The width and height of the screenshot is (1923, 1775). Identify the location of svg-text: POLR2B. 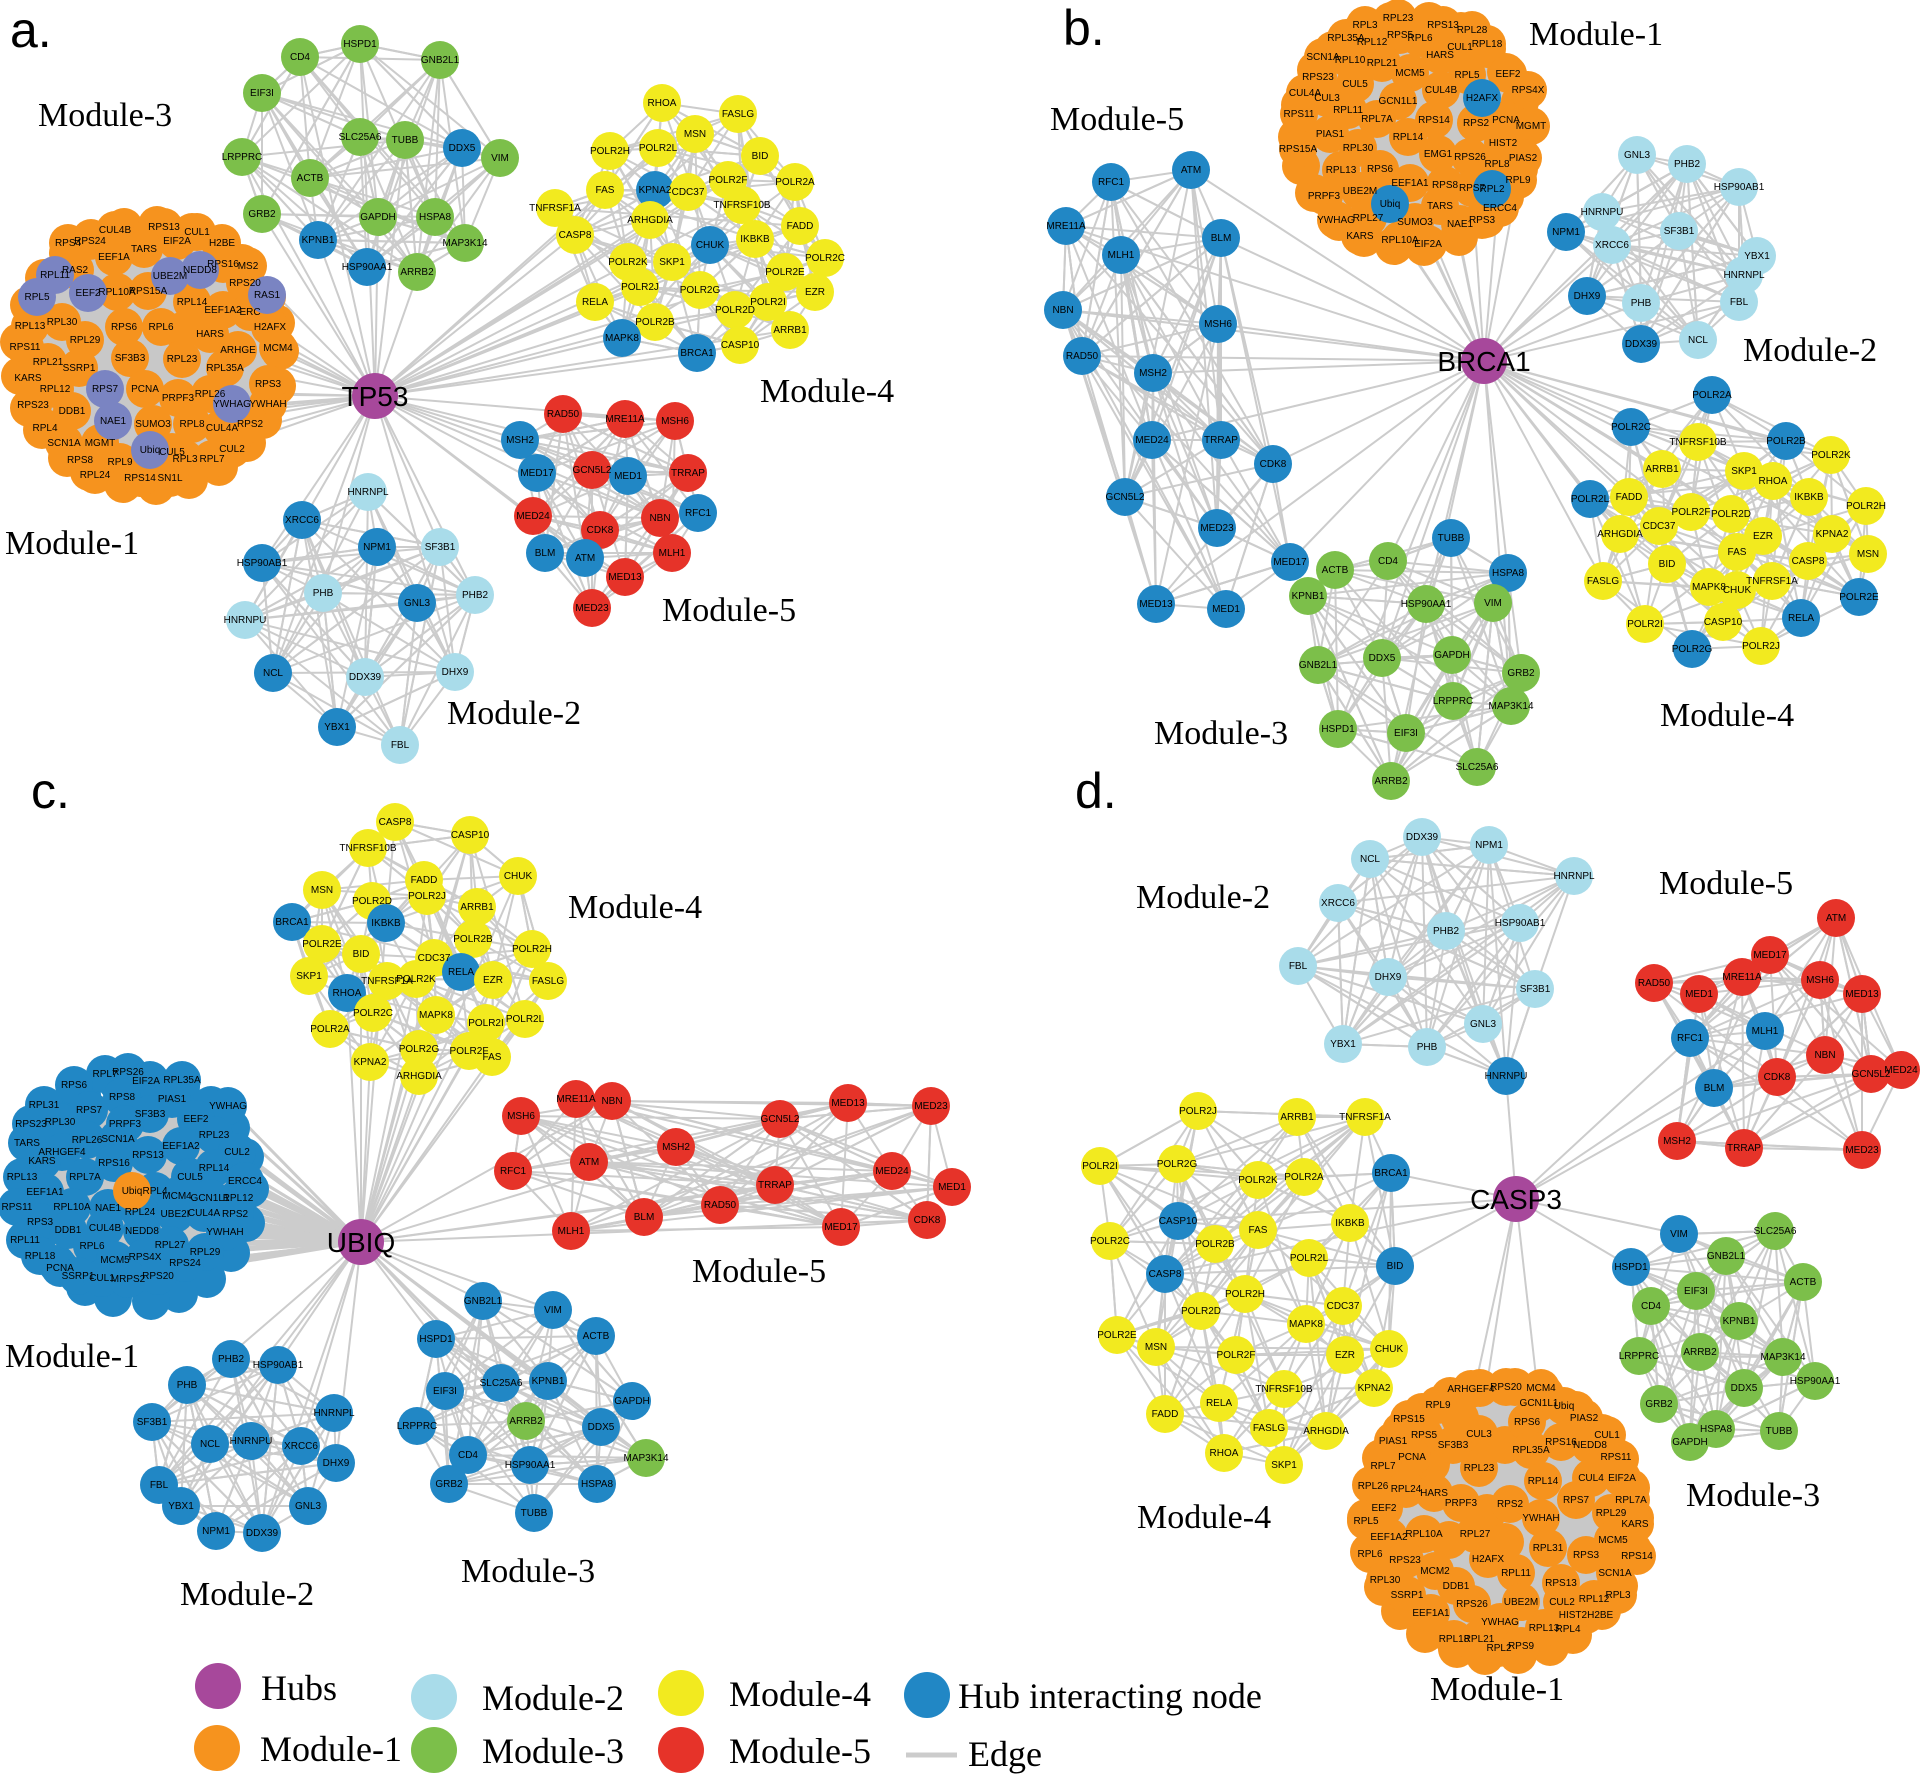
(1215, 1244).